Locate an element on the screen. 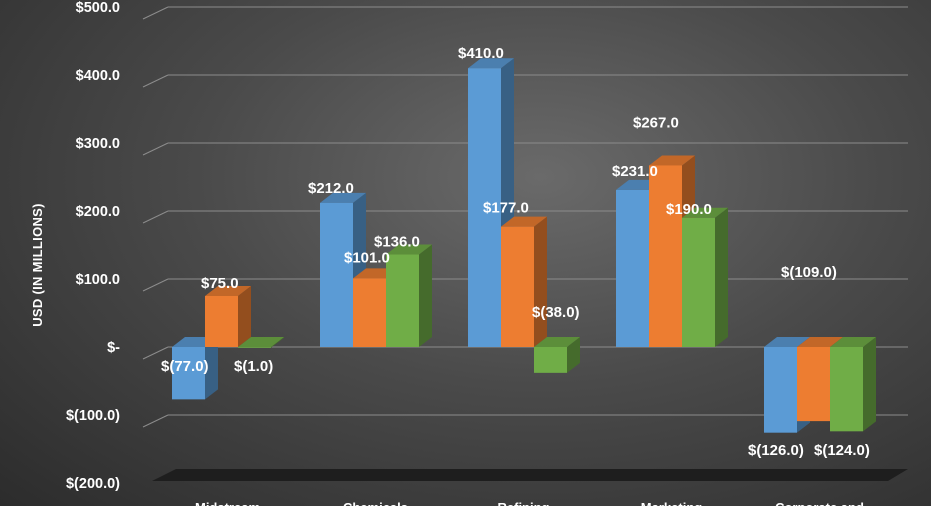 This screenshot has width=931, height=506. y-tick-label: $500.0 is located at coordinates (98, 8).